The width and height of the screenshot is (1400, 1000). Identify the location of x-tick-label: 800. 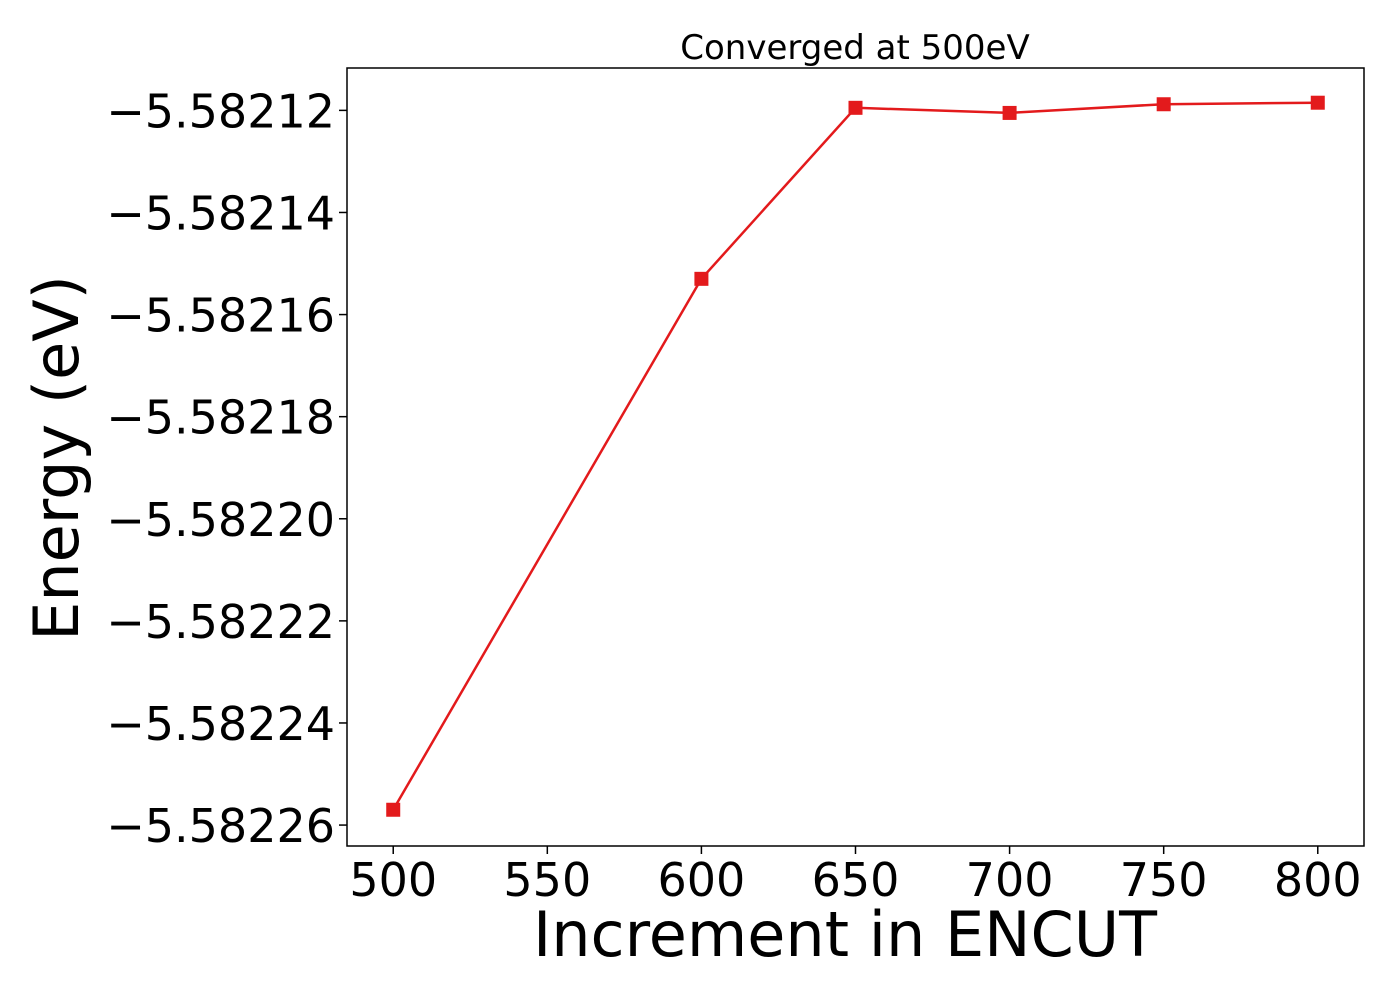
(1318, 880).